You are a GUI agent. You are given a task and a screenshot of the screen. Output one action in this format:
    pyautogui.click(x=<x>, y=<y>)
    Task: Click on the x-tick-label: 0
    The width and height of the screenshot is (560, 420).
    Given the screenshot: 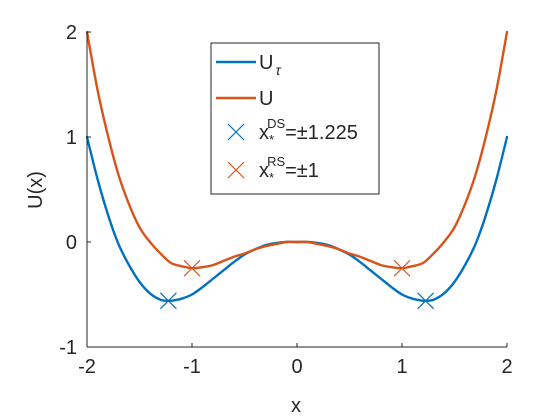 What is the action you would take?
    pyautogui.click(x=296, y=367)
    